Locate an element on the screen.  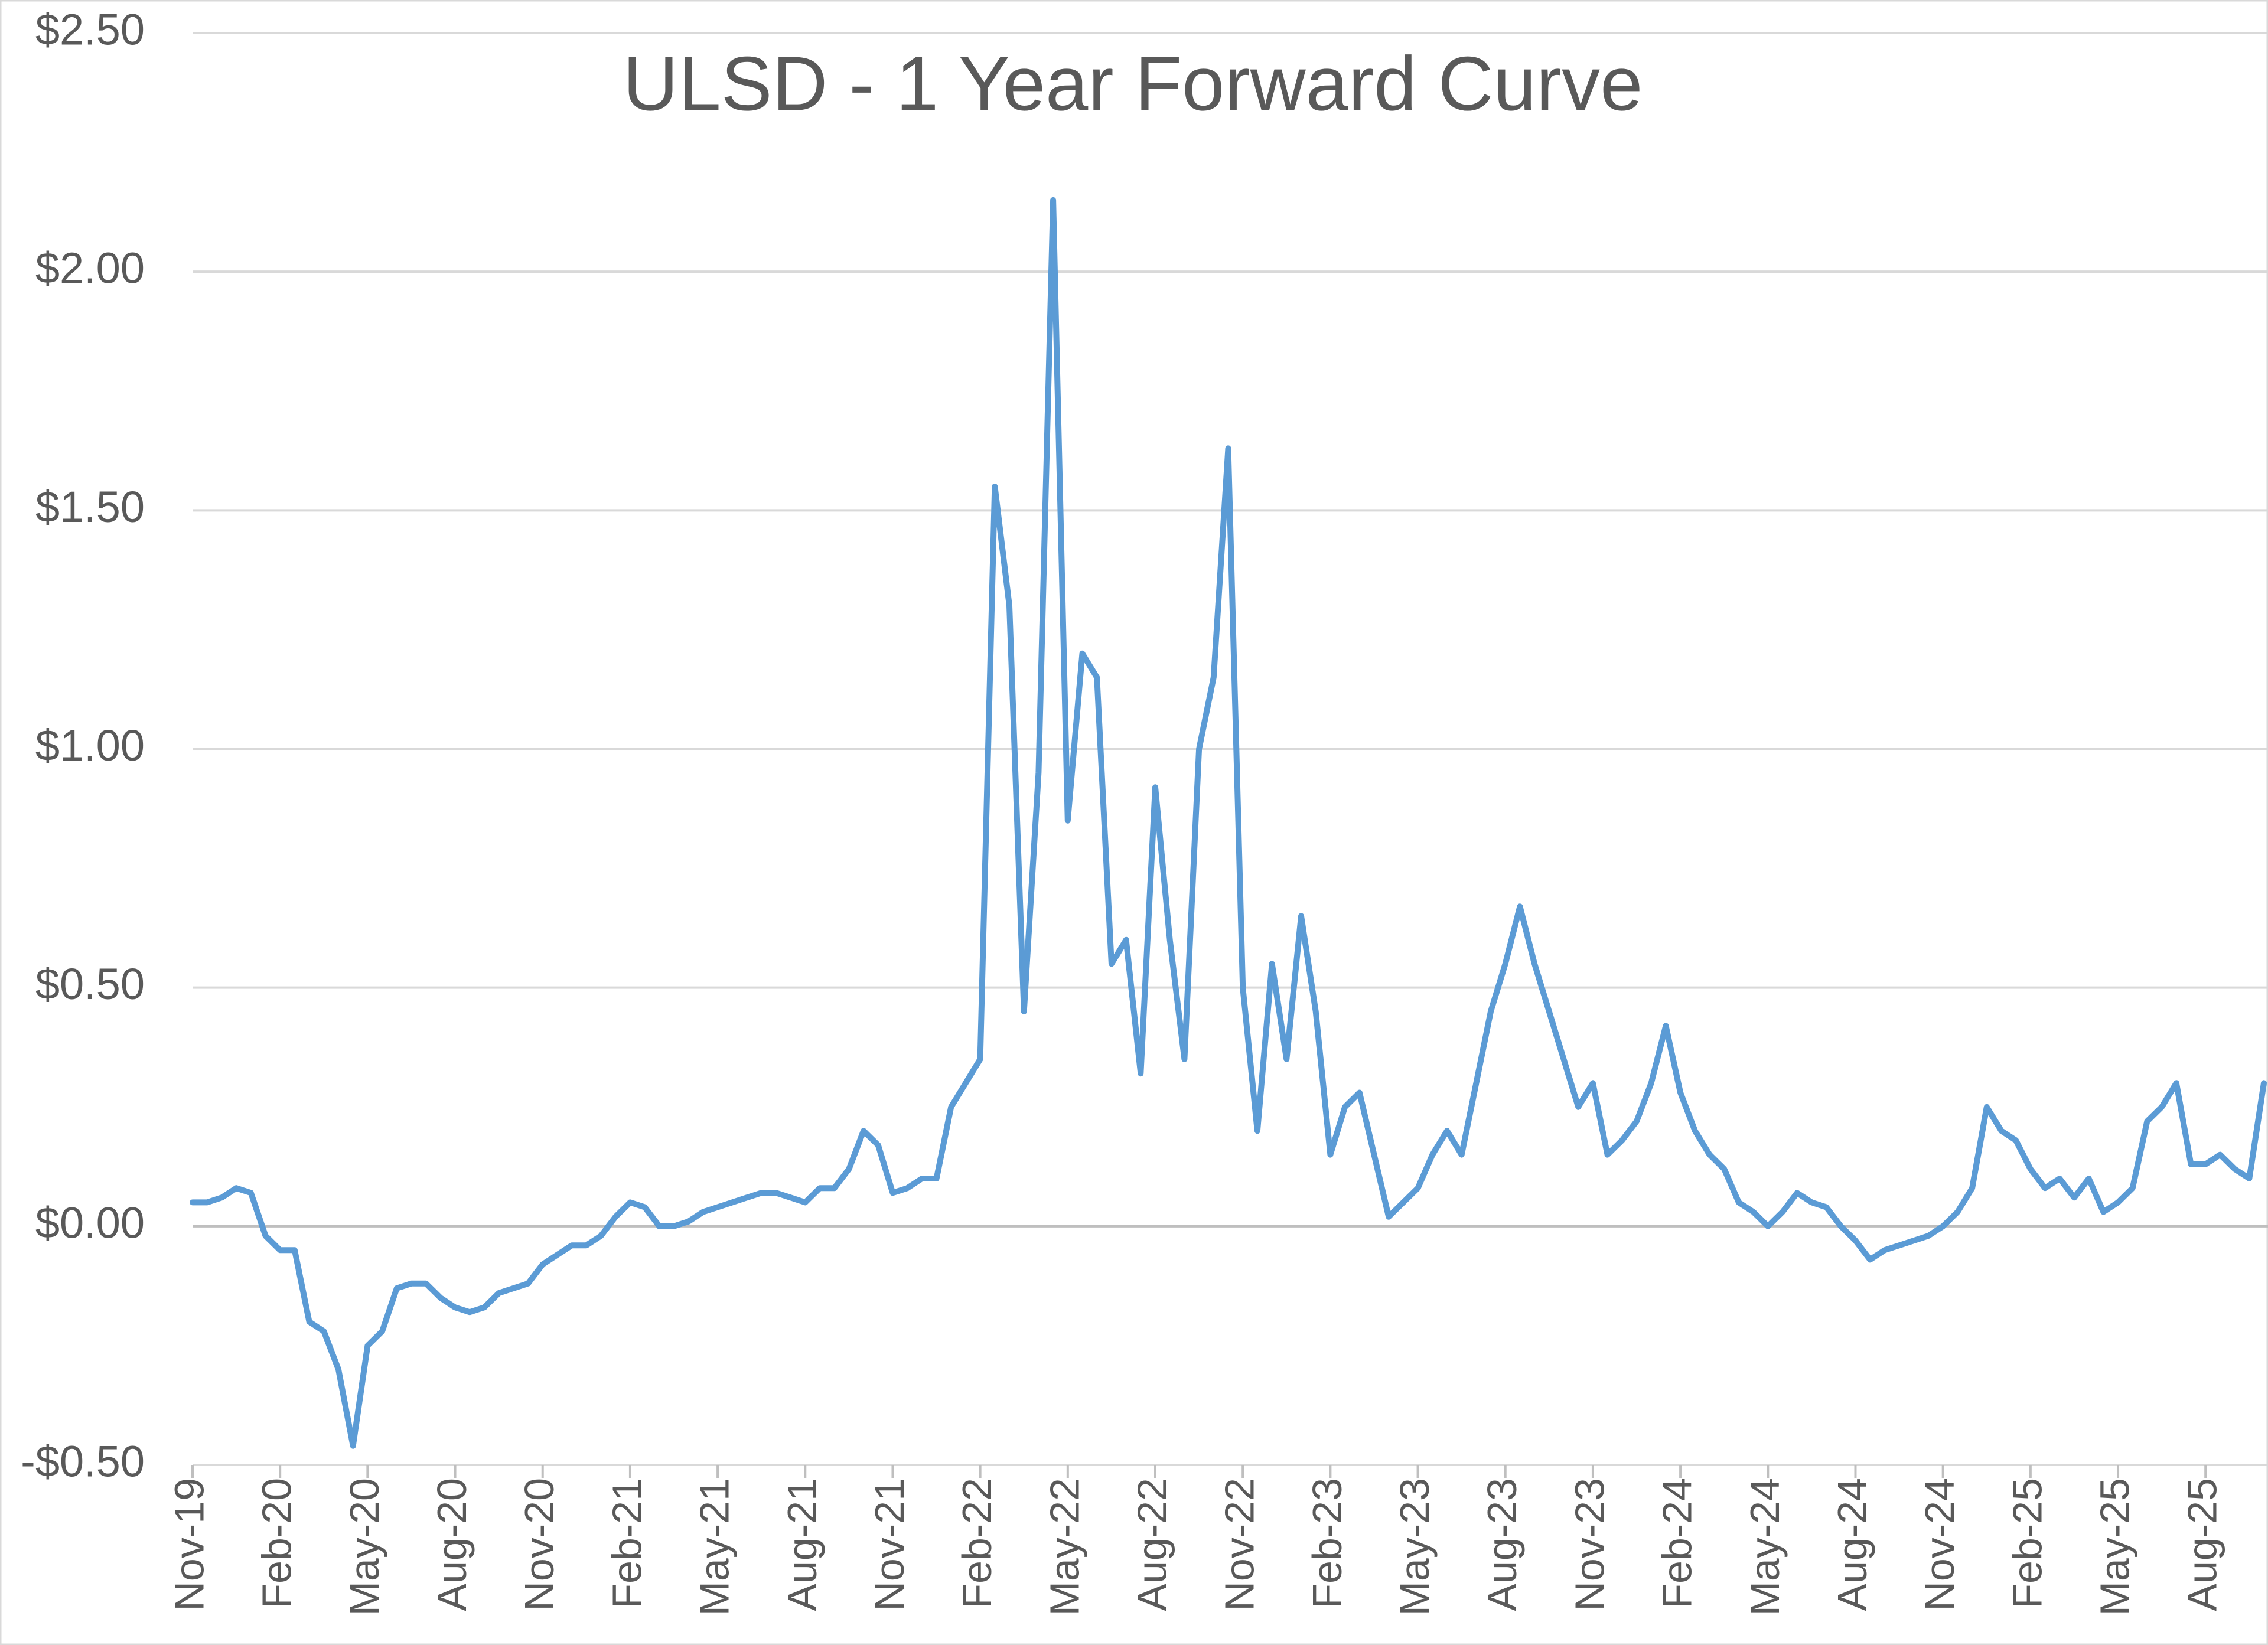
y-tick-label: -$0.50 is located at coordinates (83, 1461).